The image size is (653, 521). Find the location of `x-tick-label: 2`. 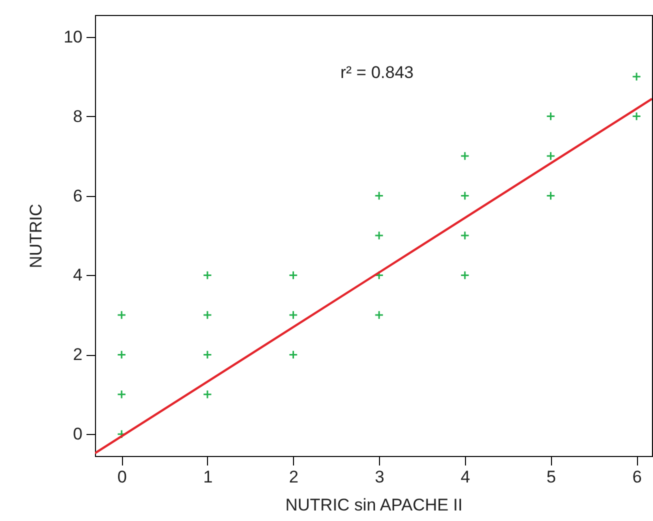

x-tick-label: 2 is located at coordinates (293, 477).